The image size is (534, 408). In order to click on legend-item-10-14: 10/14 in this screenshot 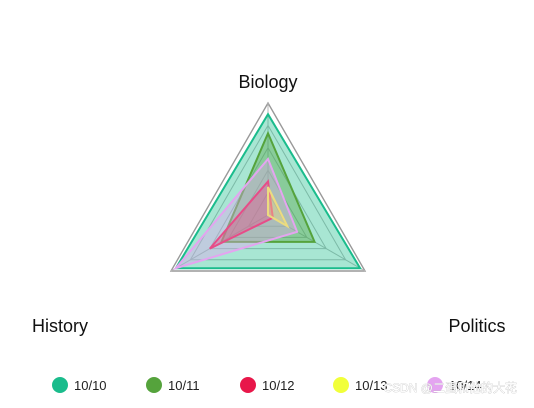, I will do `click(454, 385)`.